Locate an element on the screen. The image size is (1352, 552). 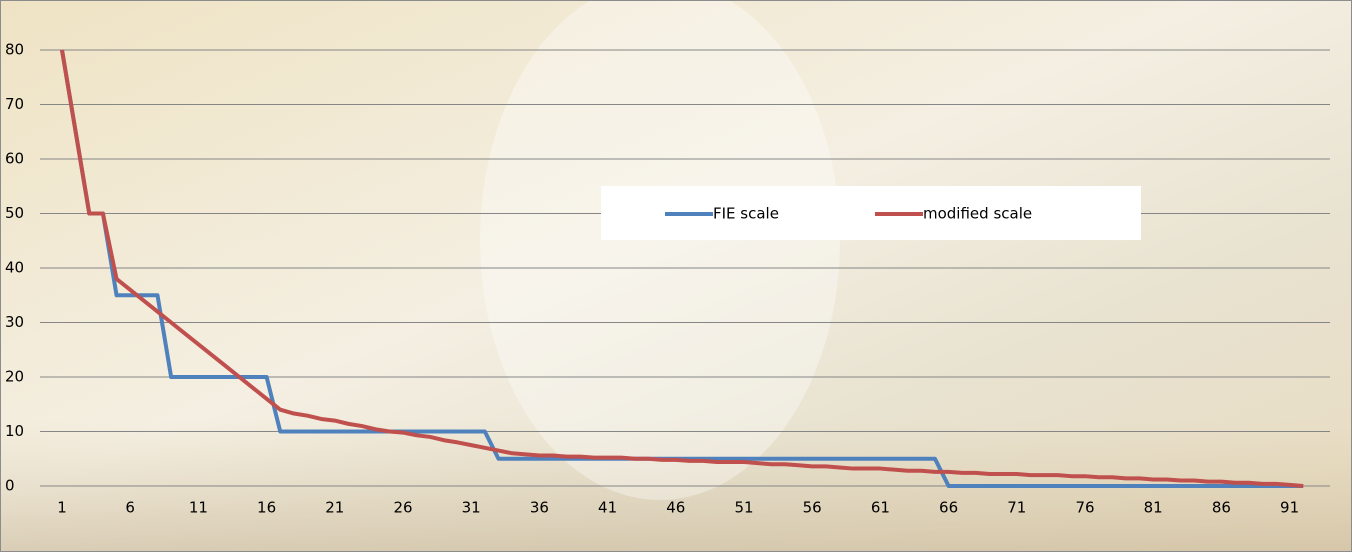
x-tick-label: 6 is located at coordinates (130, 508).